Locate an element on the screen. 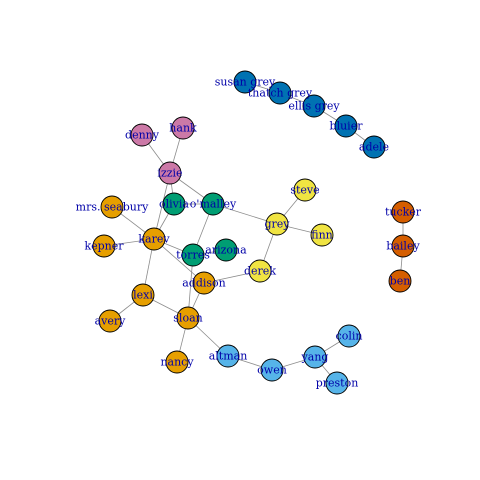 This screenshot has width=480, height=480. node-label-olivia: olivia is located at coordinates (174, 204).